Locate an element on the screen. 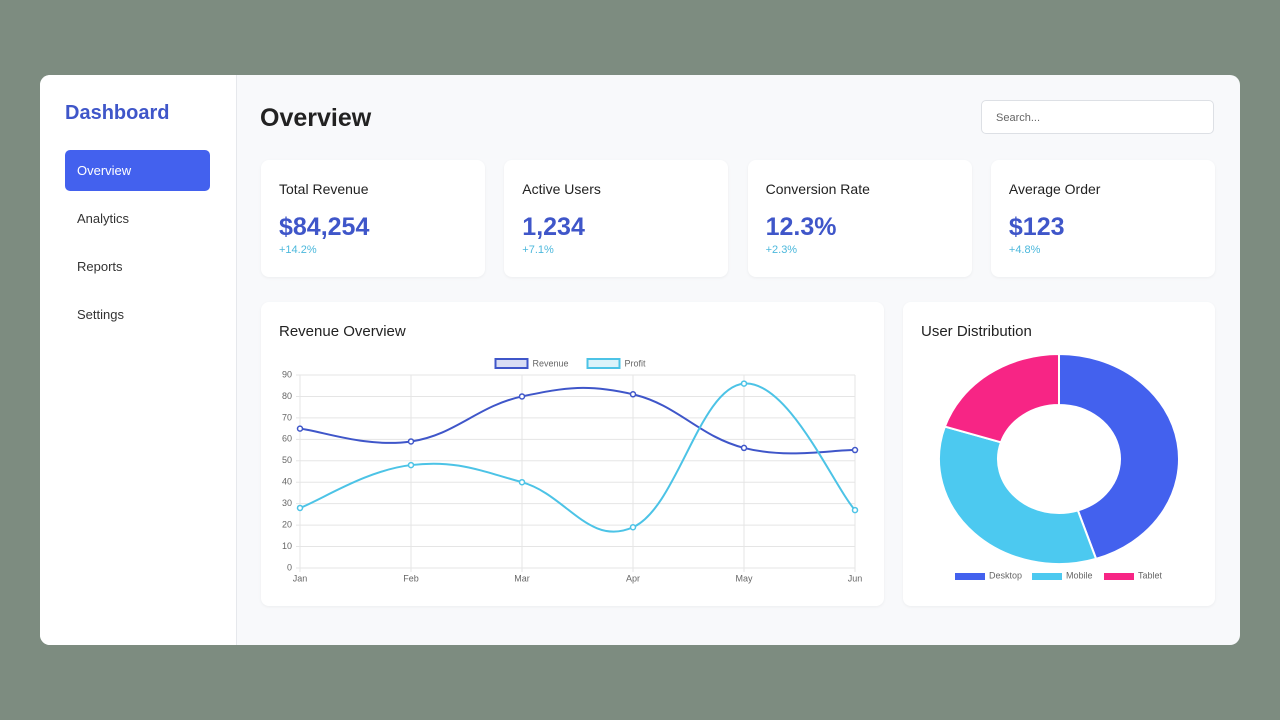  stat-card: Conversion Rate 12.3% +2.3% is located at coordinates (859, 218).